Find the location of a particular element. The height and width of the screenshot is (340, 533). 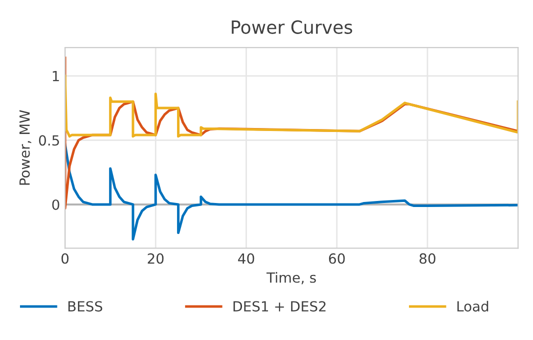

y-tick-label: 0 is located at coordinates (56, 204).